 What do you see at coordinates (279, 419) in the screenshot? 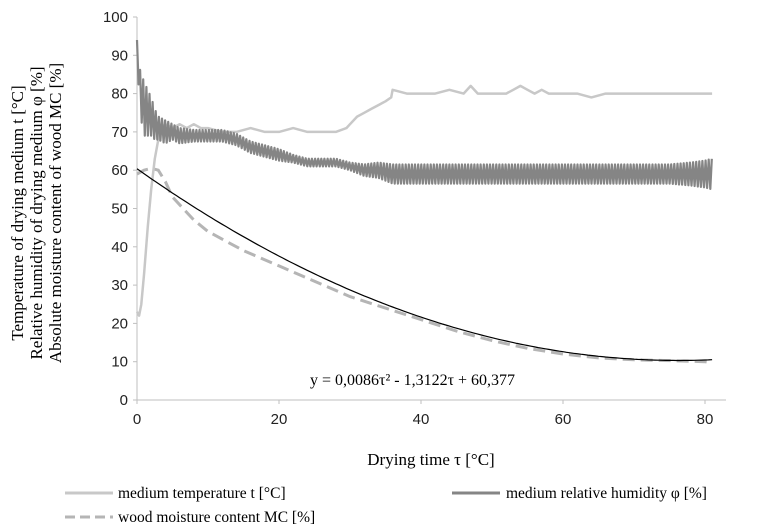
I see `x-tick-label: 20` at bounding box center [279, 419].